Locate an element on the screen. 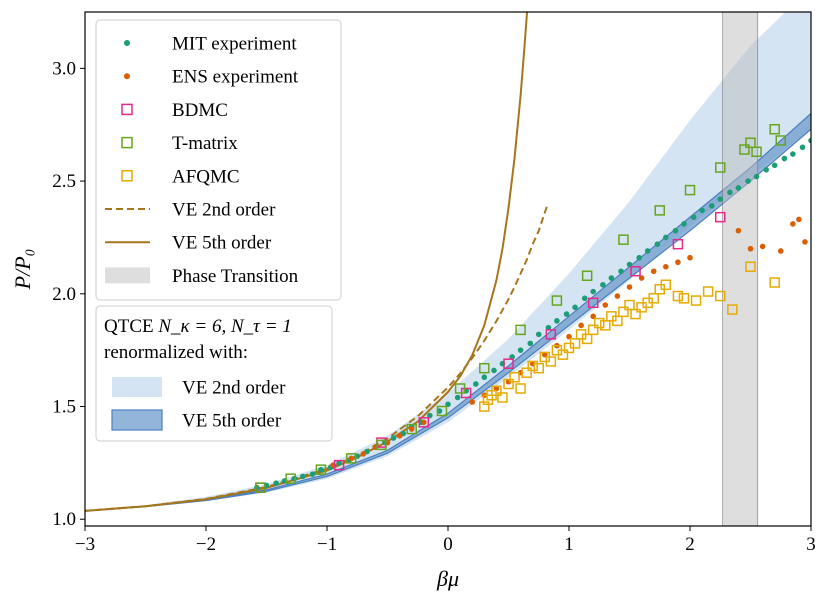  y-tick-label: 2.5 is located at coordinates (64, 181).